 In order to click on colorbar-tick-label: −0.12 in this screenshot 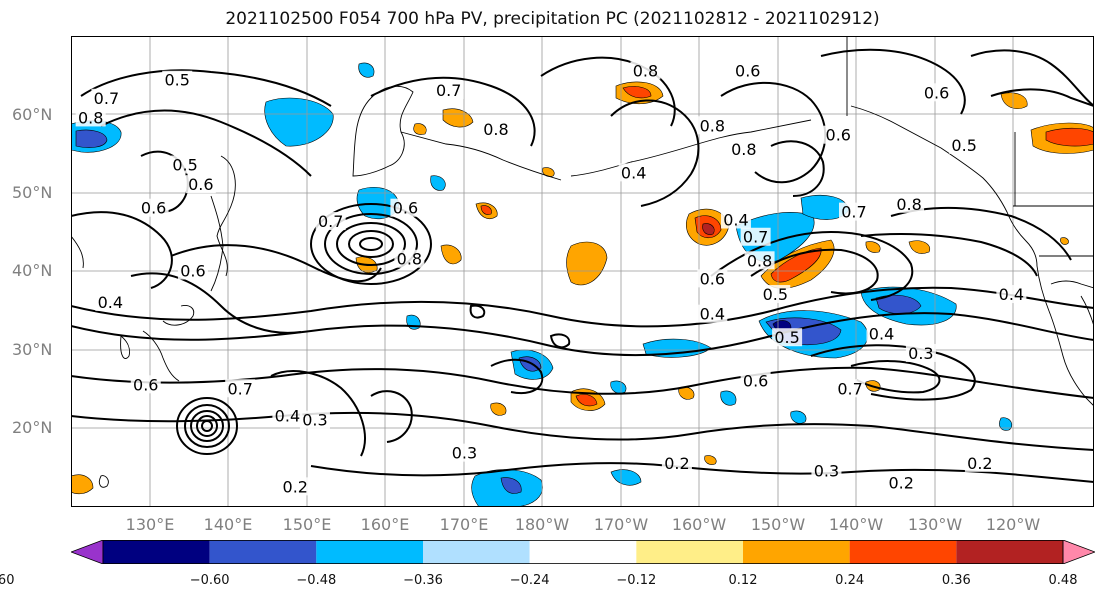, I will do `click(636, 580)`.